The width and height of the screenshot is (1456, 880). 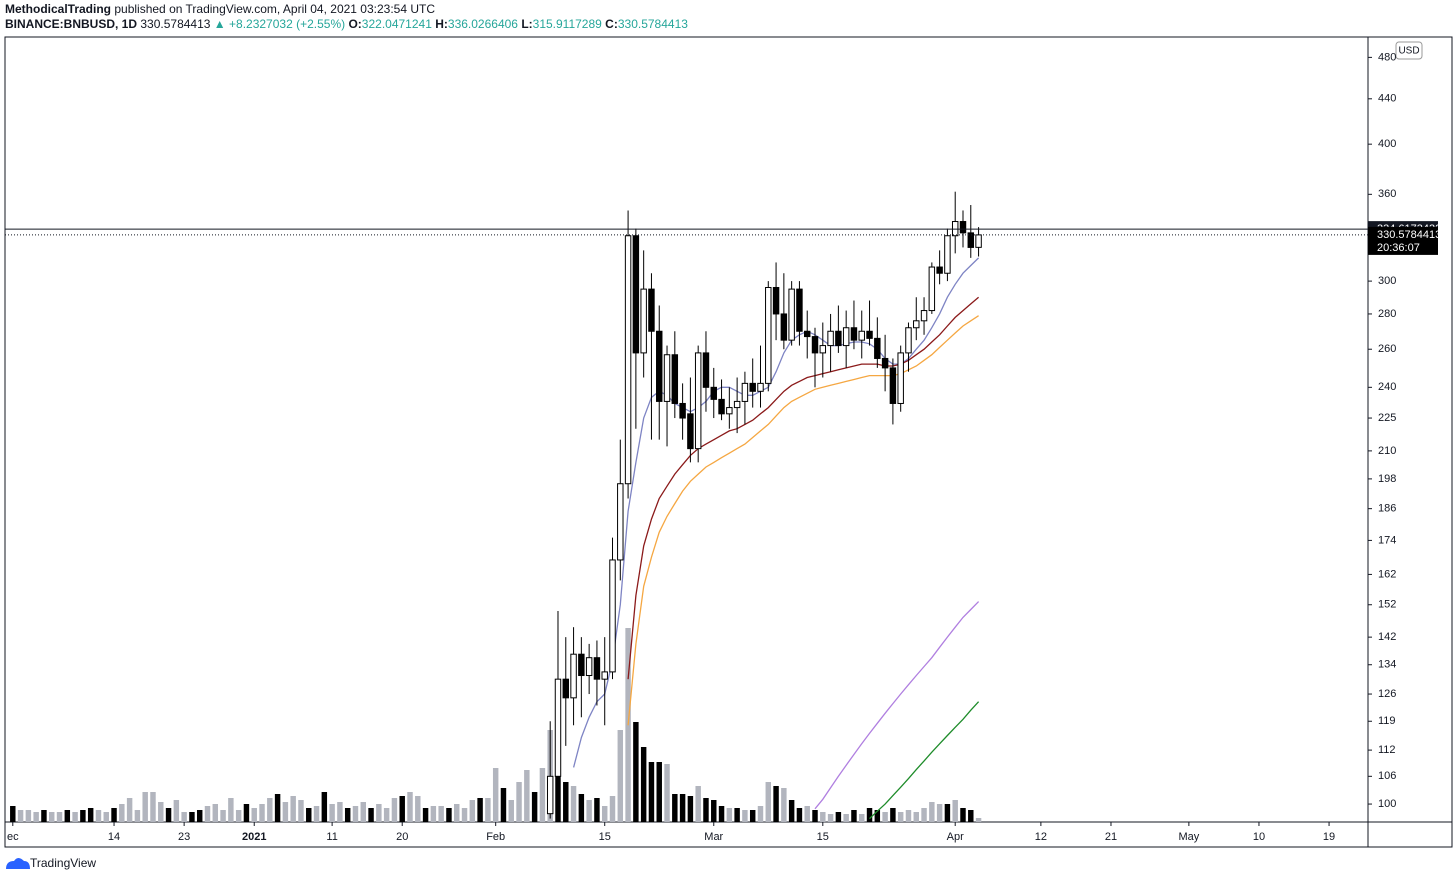 I want to click on x-tick-label: May, so click(x=1188, y=837).